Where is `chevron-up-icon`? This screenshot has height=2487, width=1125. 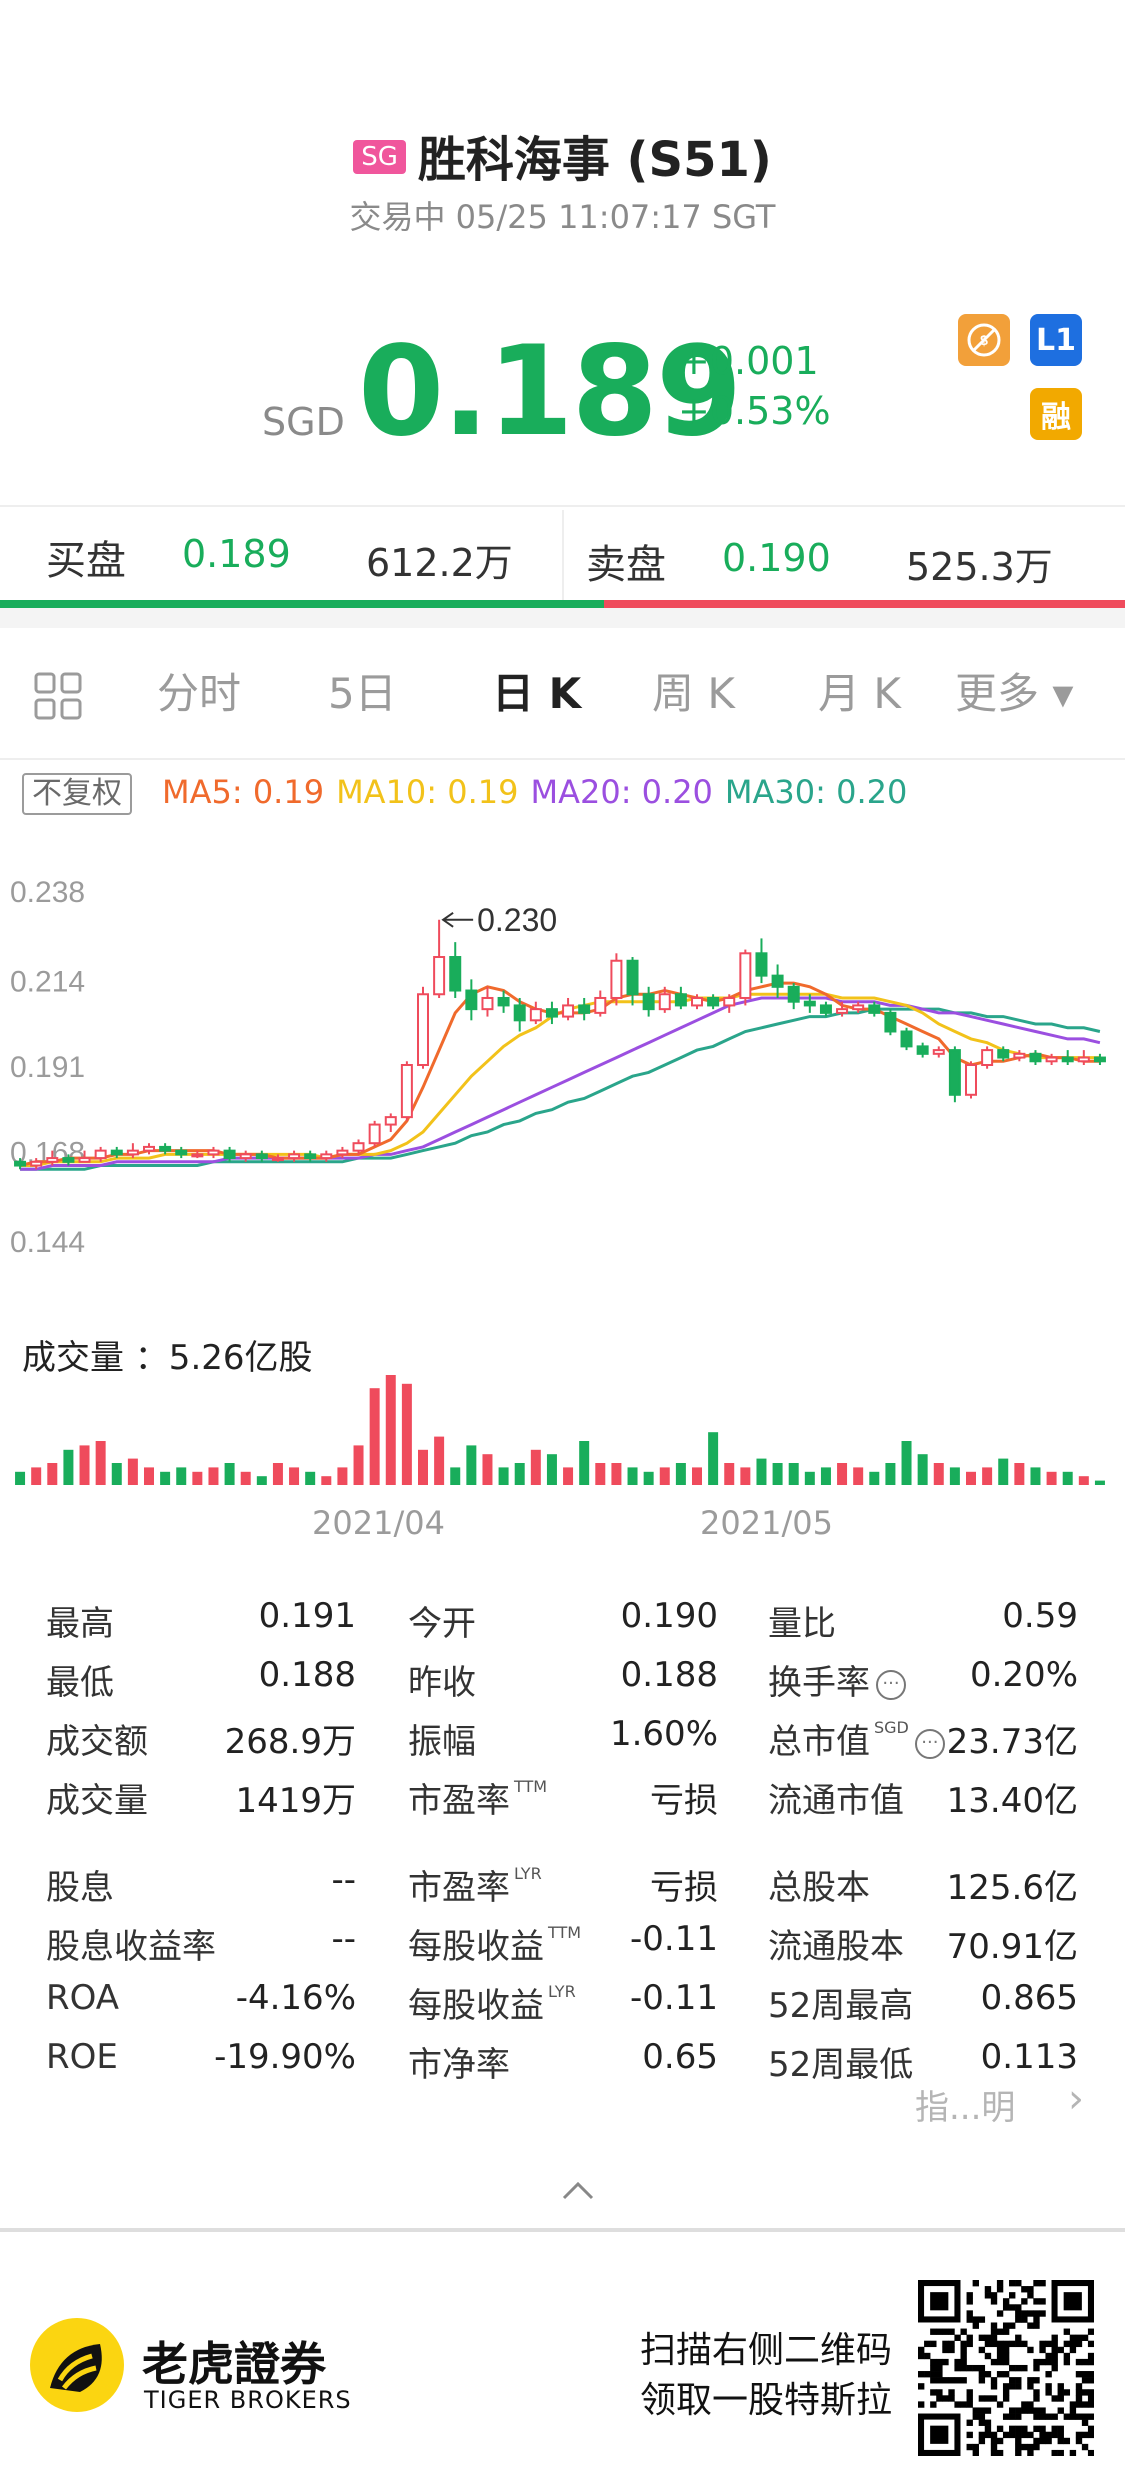
chevron-up-icon is located at coordinates (578, 2189).